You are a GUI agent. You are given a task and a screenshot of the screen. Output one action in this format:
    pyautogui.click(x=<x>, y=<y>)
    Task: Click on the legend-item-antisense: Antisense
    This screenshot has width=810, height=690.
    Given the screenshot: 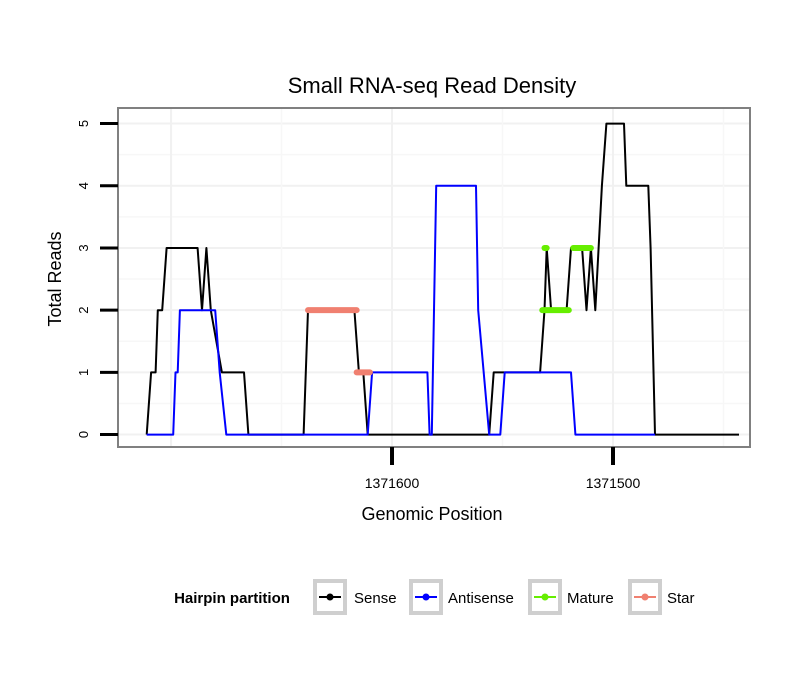 What is the action you would take?
    pyautogui.click(x=461, y=597)
    